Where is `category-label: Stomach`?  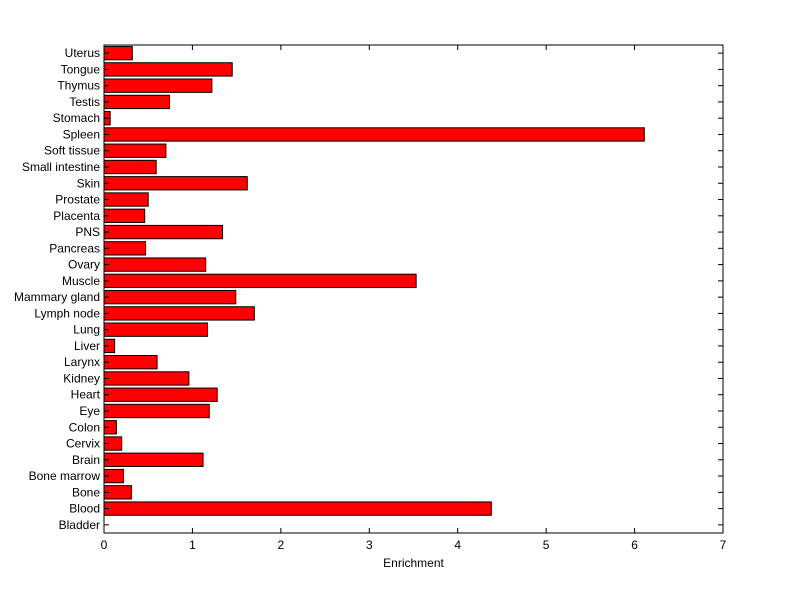 category-label: Stomach is located at coordinates (76, 118).